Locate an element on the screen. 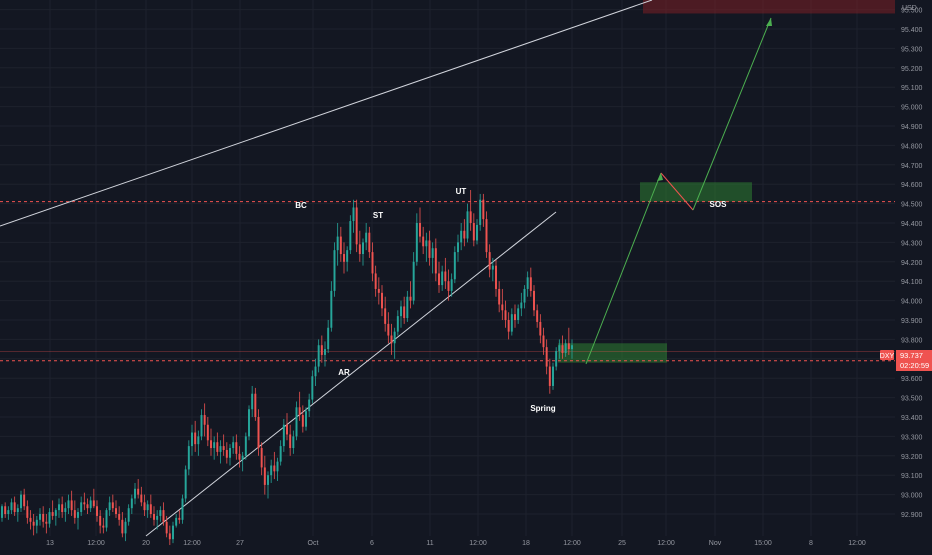  time-tick-label: Nov is located at coordinates (715, 543).